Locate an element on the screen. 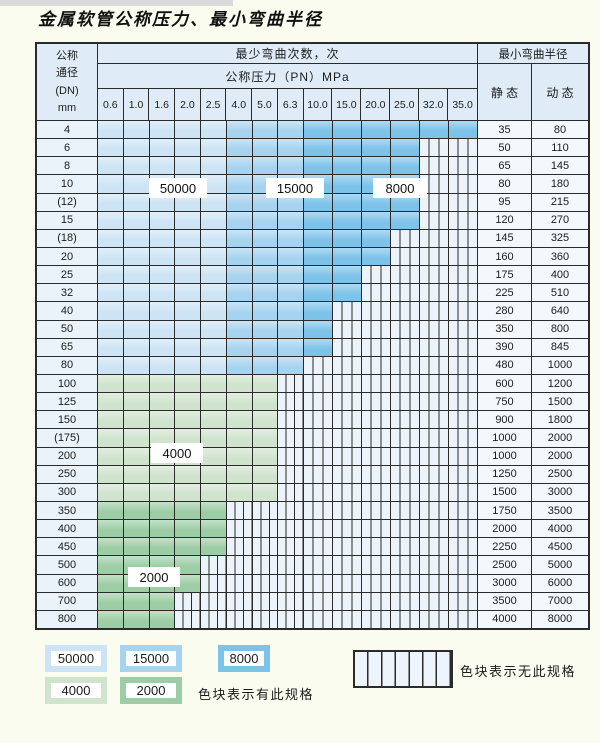 This screenshot has height=743, width=600. dynamic-radius-cell: 2000 is located at coordinates (560, 438).